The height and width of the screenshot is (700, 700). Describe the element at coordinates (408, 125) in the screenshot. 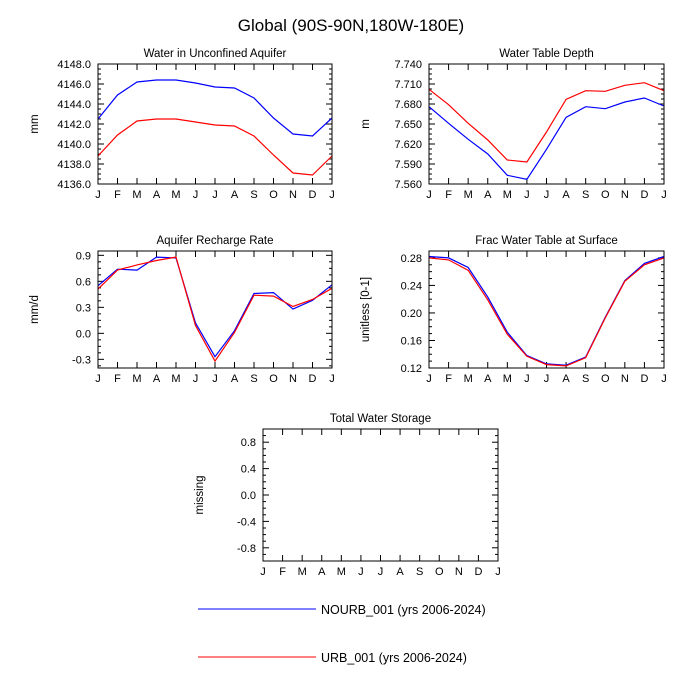

I see `y-tick-label: 7.650` at that location.